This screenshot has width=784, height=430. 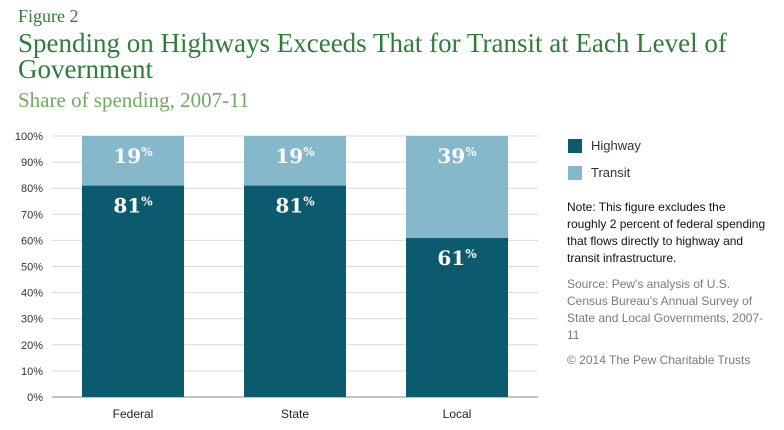 I want to click on copyright: © 2014 The Pew Charitable Trusts, so click(x=659, y=360).